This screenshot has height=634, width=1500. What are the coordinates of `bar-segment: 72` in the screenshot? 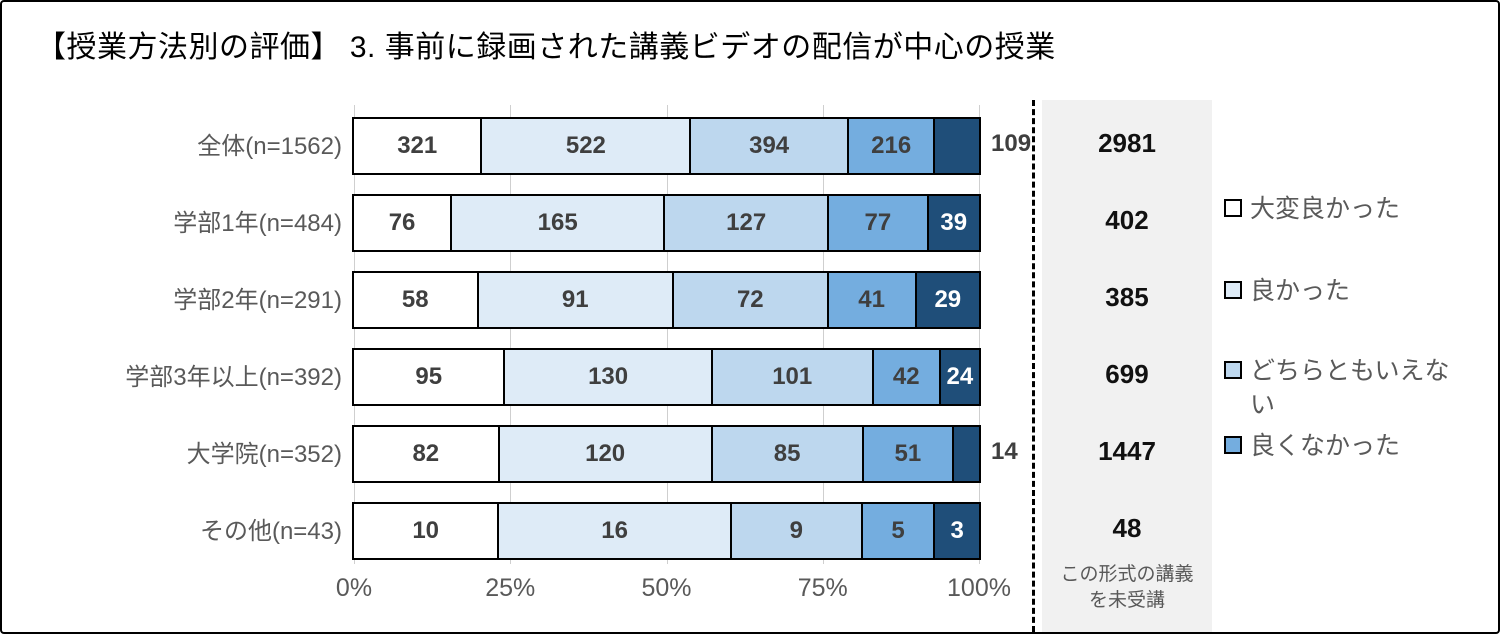 It's located at (751, 299).